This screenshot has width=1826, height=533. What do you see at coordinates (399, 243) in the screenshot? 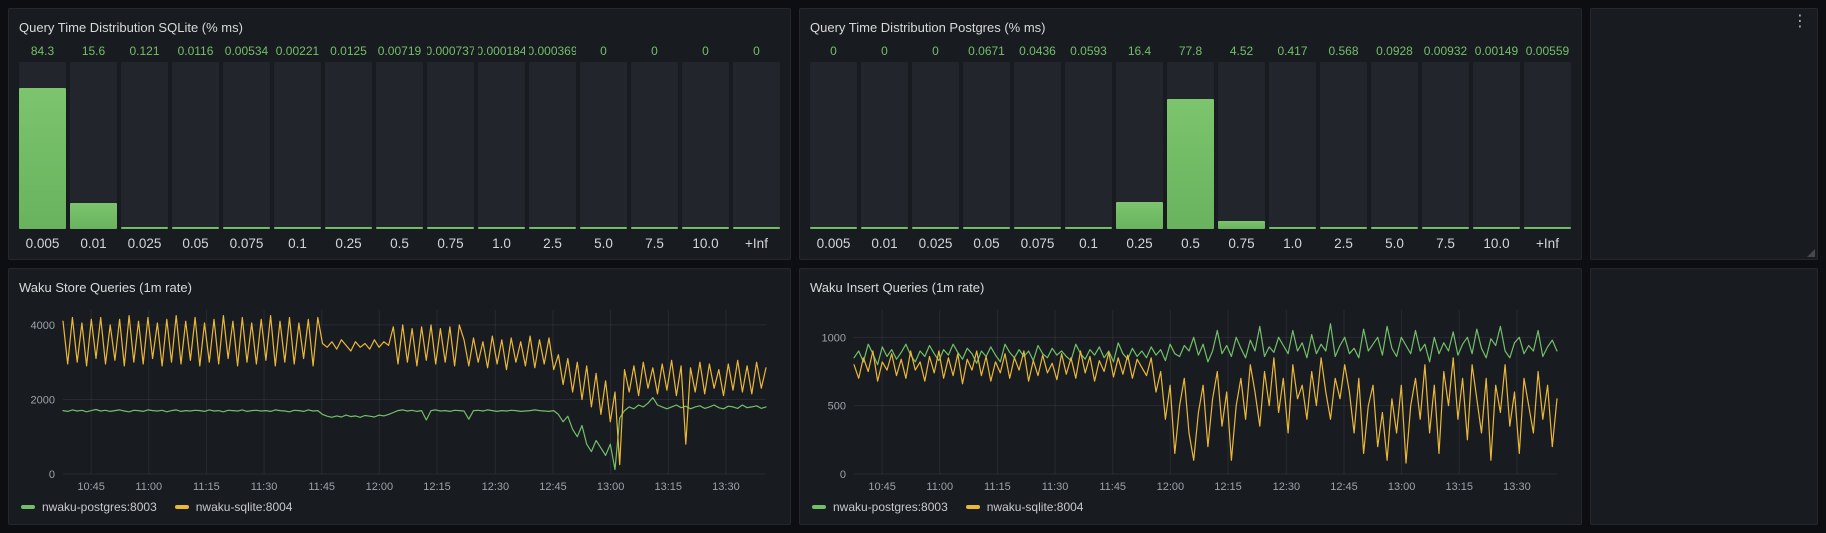
I see `bucket-axis-label: 0.5` at bounding box center [399, 243].